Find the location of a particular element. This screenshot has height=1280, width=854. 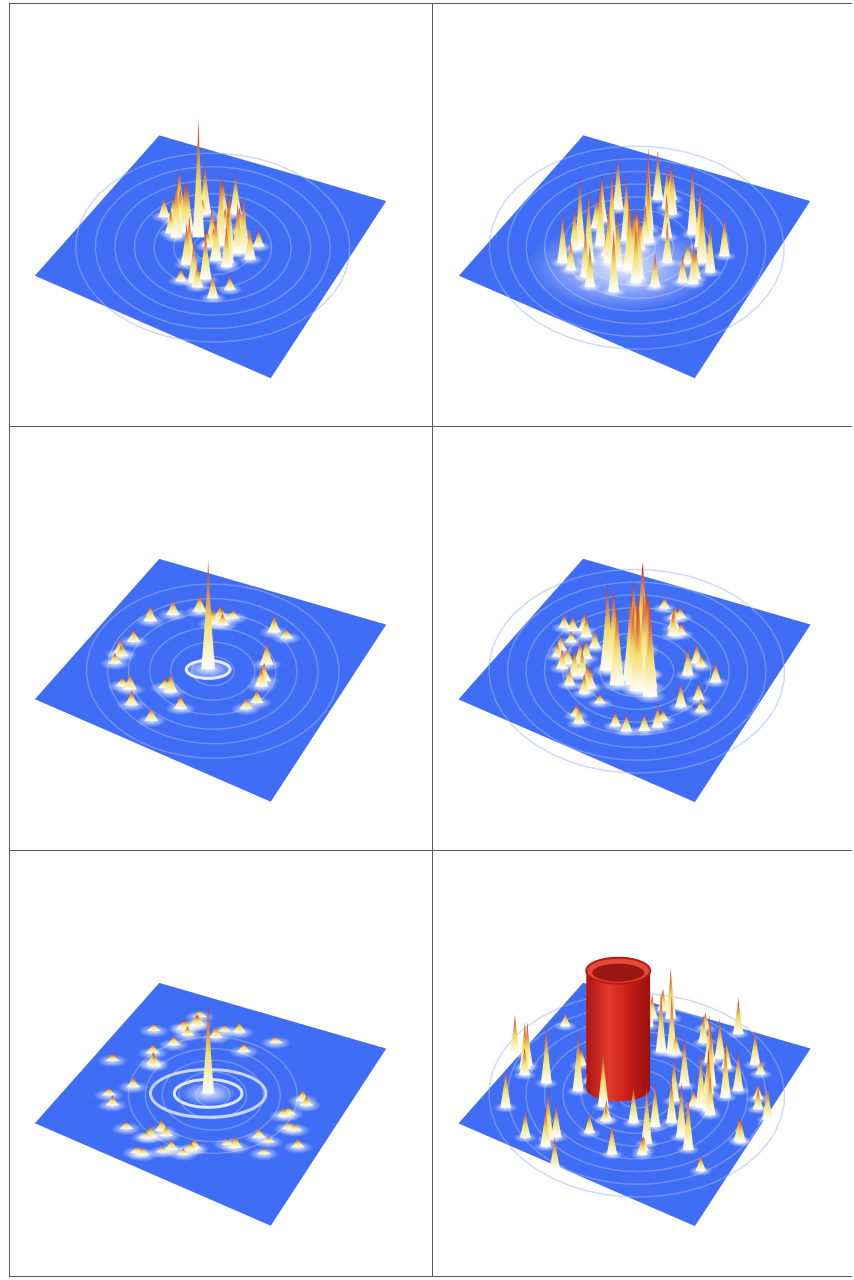

surface-plot-row2-left is located at coordinates (210, 680).